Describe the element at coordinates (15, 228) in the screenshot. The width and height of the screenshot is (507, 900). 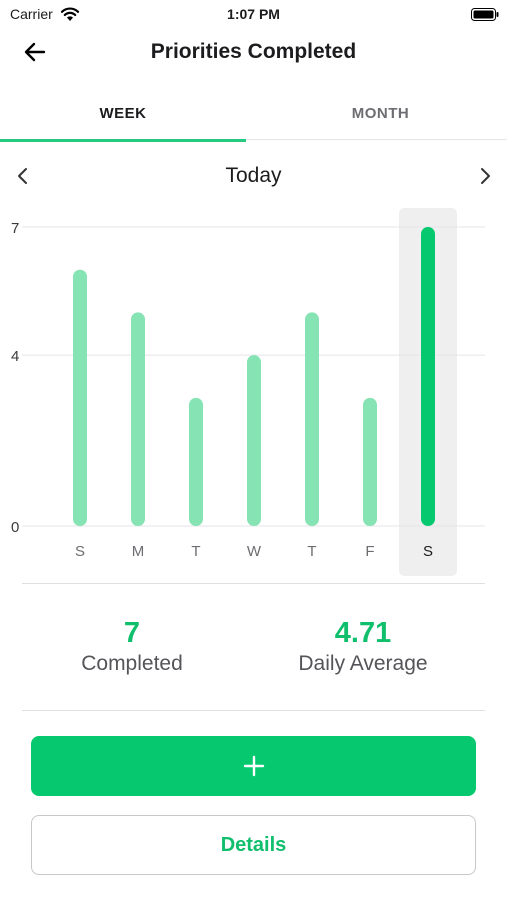
I see `y-tick-label: 7` at that location.